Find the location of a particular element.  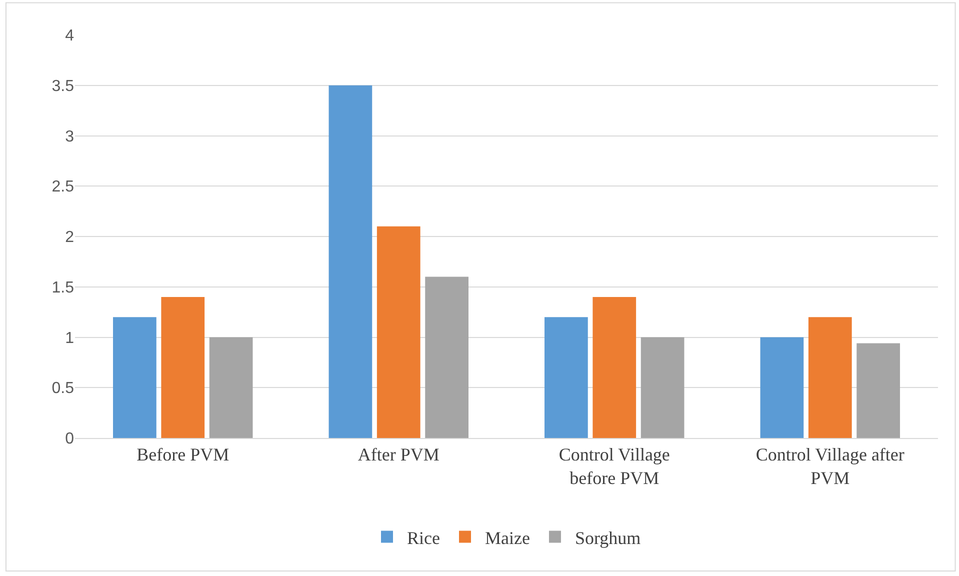

y-tick-label: 2.5 is located at coordinates (63, 187).